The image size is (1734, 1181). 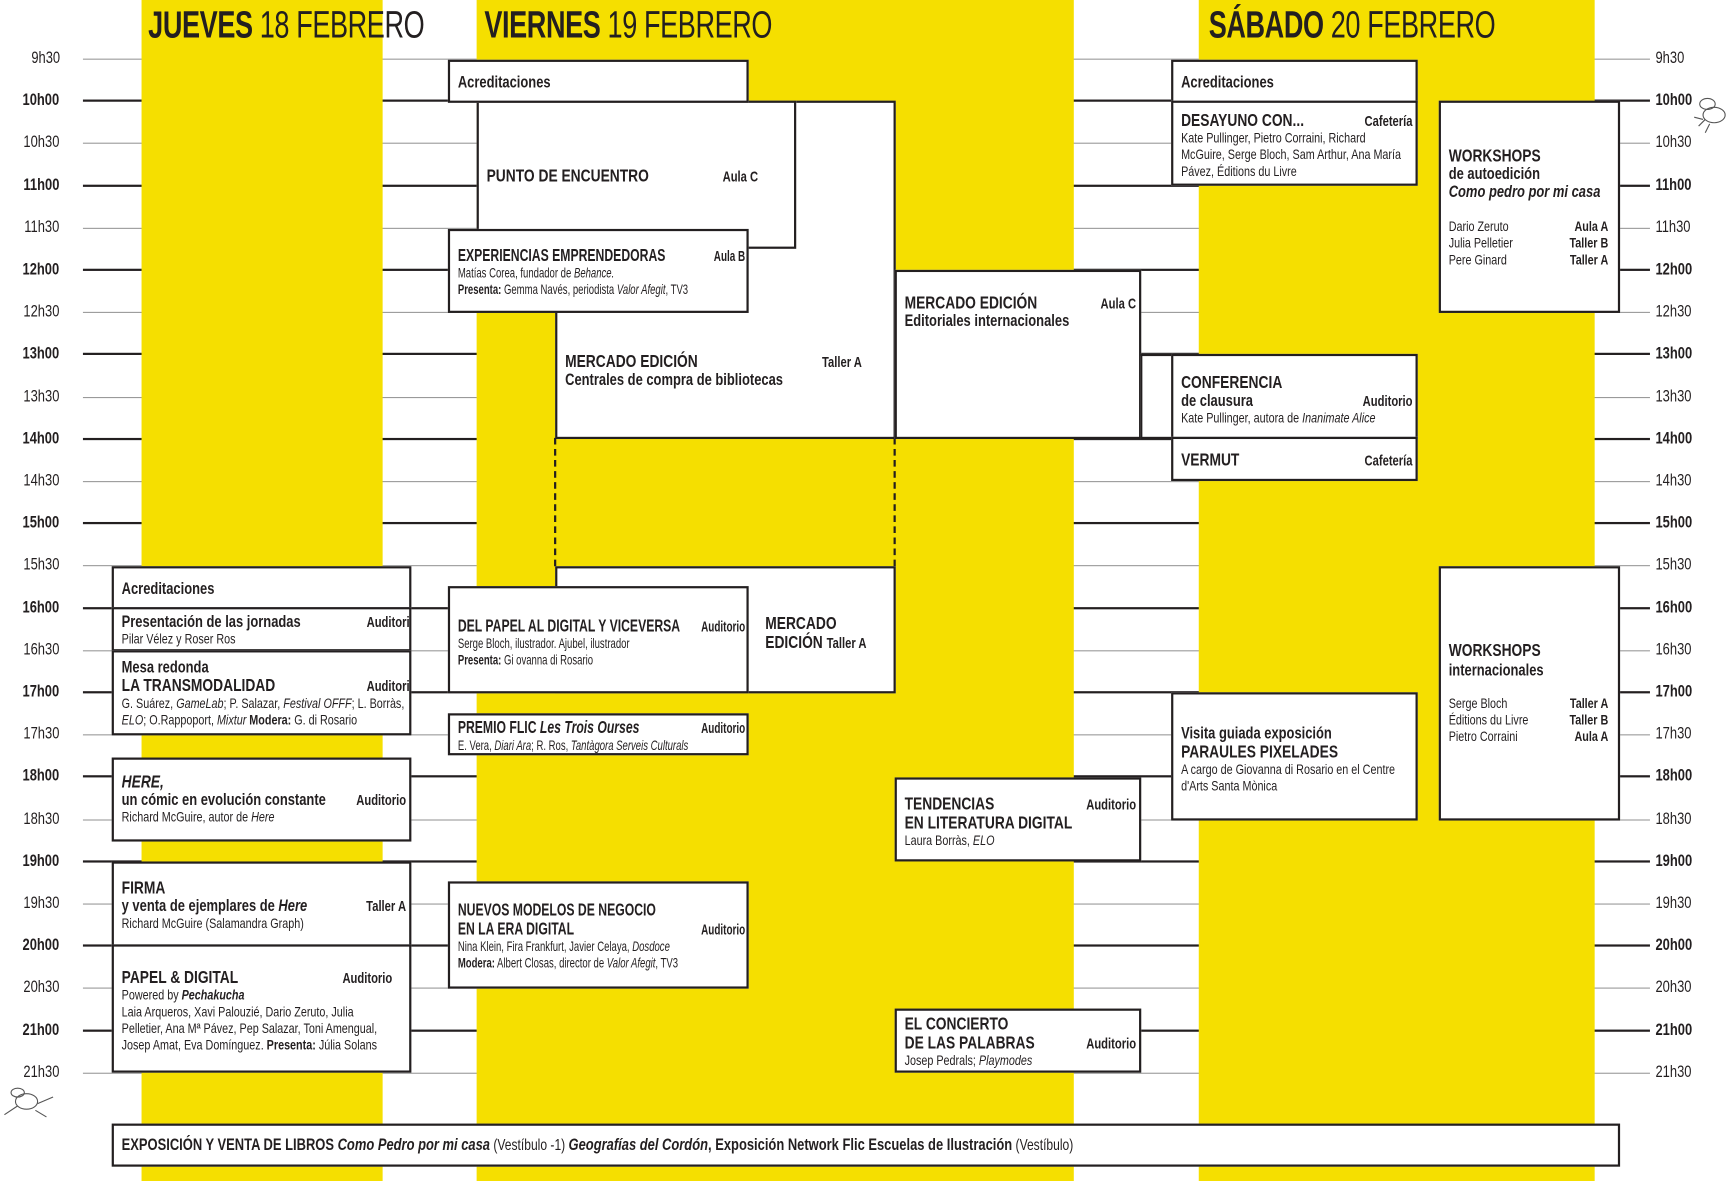 What do you see at coordinates (1673, 818) in the screenshot?
I see `time-label-right: 18h30` at bounding box center [1673, 818].